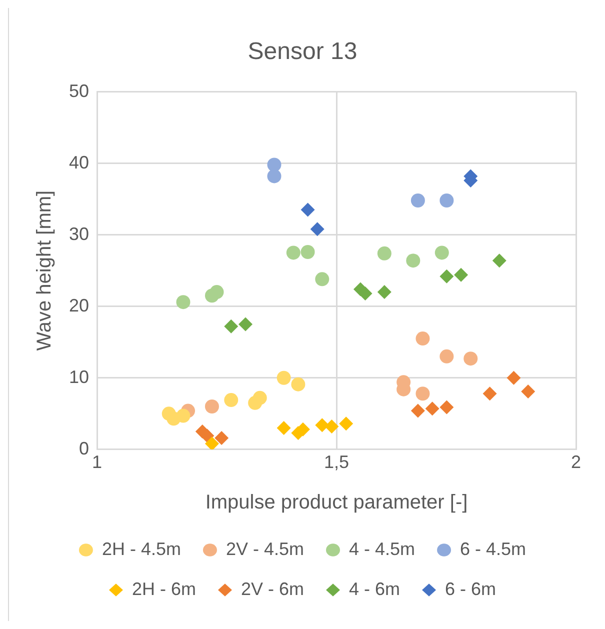 Image resolution: width=605 pixels, height=629 pixels. I want to click on legend-label: 4 - 4.5m, so click(382, 548).